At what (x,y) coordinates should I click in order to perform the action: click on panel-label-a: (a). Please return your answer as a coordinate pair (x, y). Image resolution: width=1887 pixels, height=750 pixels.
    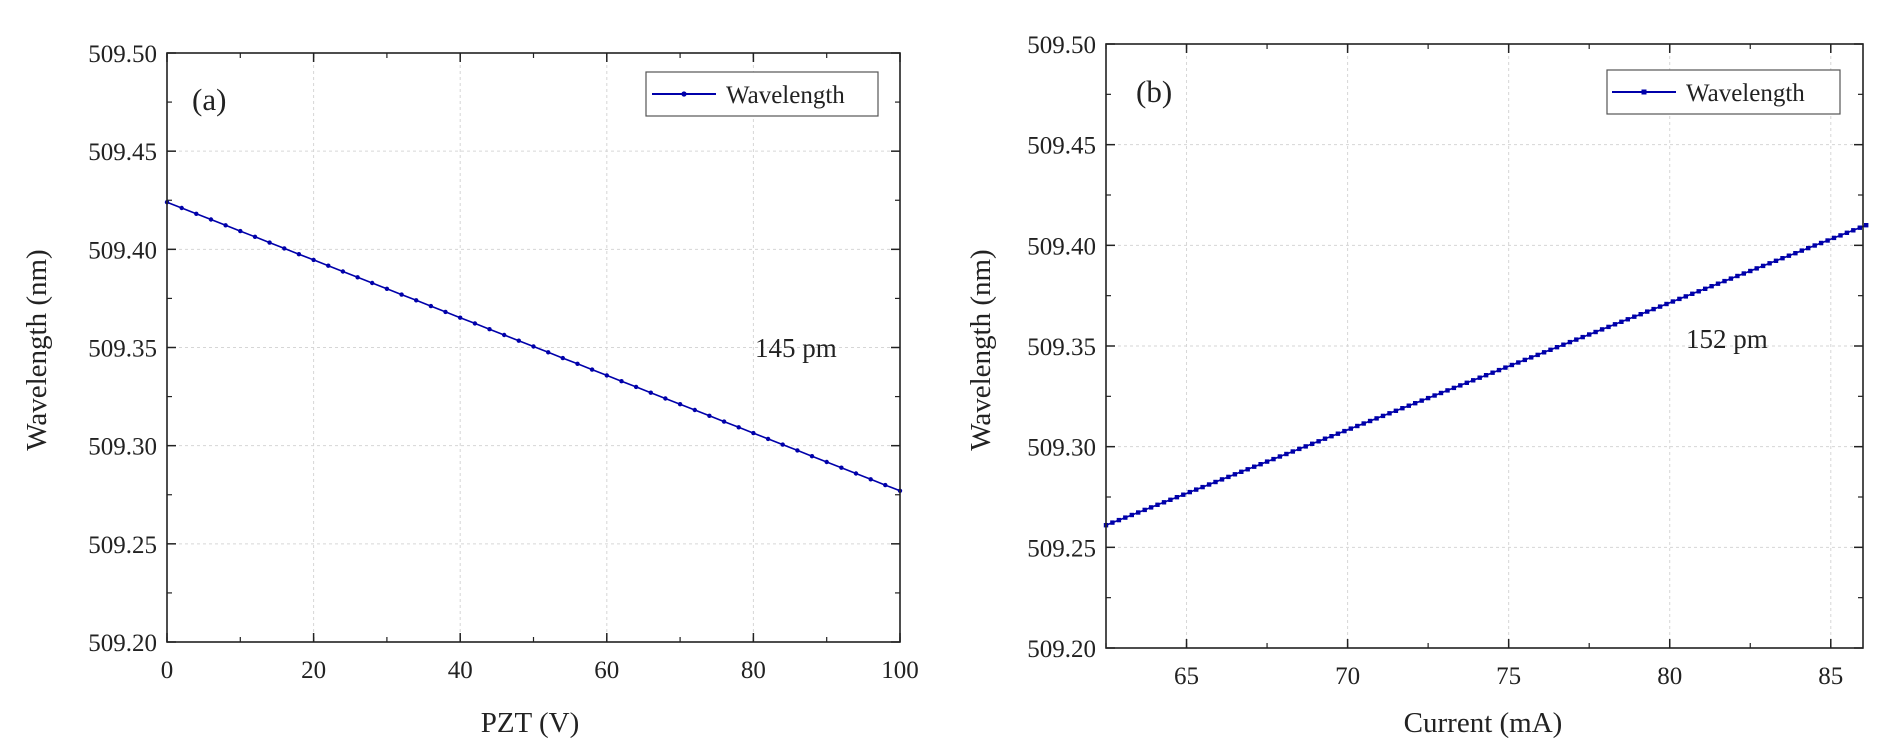
    Looking at the image, I should click on (209, 99).